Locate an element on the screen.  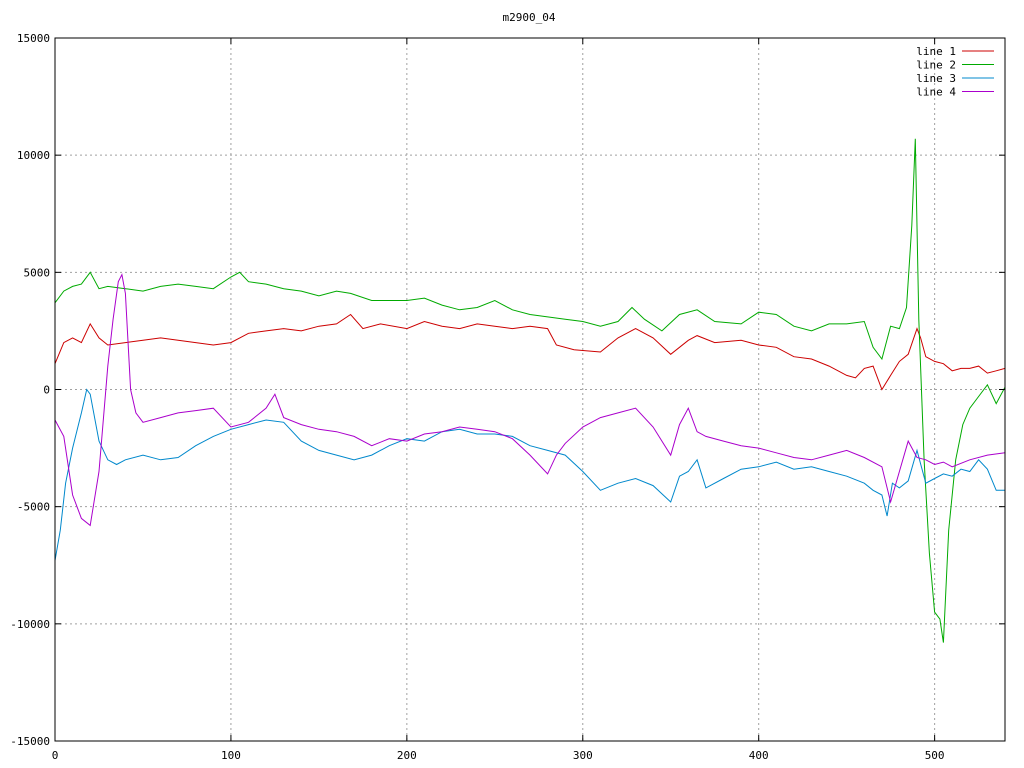
y-tick-label: -15000 is located at coordinates (30, 741).